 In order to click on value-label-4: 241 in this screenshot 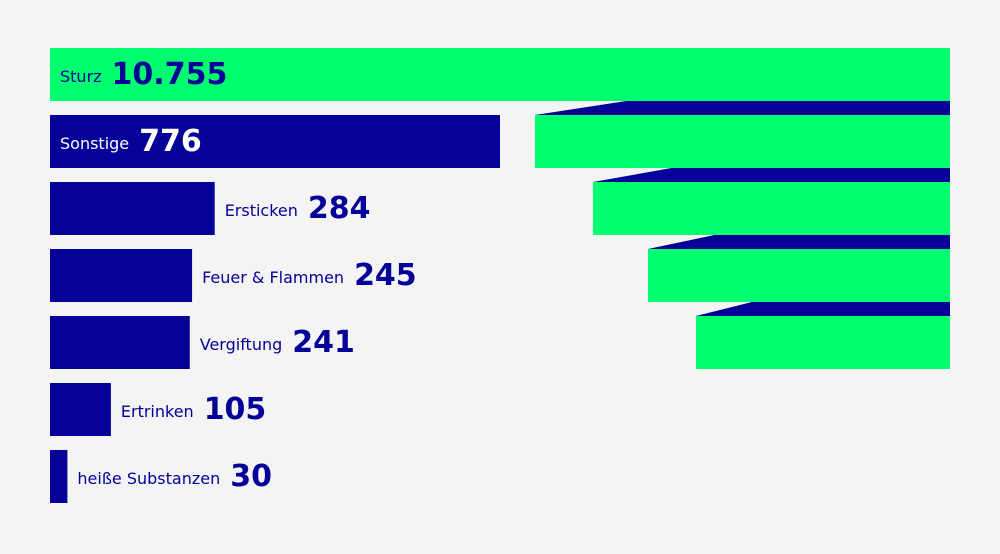, I will do `click(323, 342)`.